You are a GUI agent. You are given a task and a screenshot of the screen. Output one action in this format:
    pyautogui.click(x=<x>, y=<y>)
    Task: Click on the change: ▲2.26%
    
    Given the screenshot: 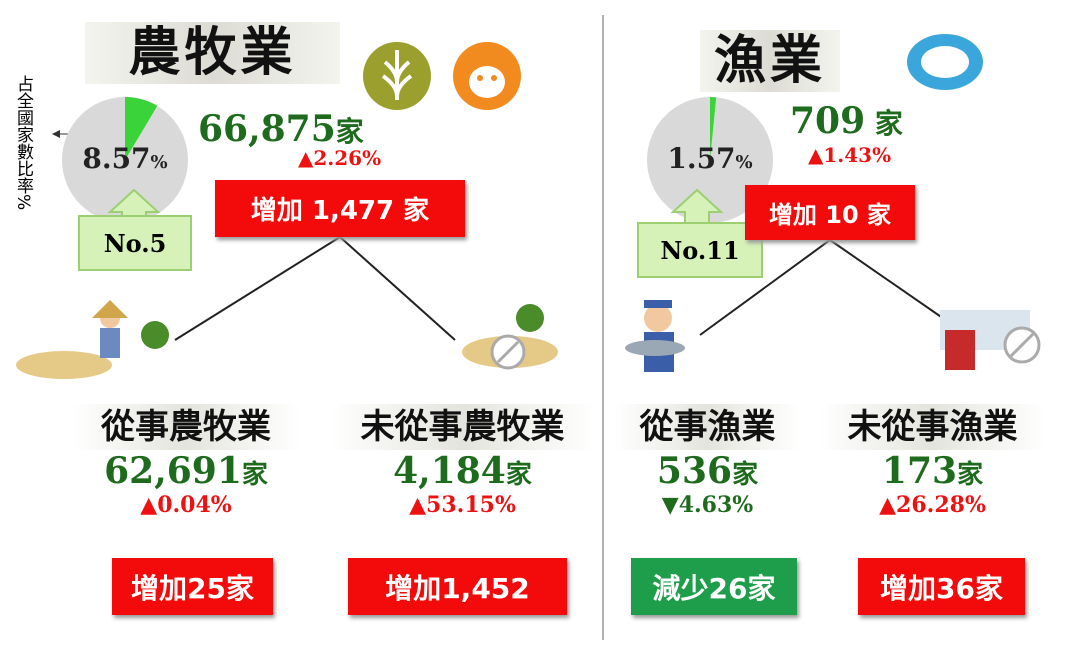 What is the action you would take?
    pyautogui.click(x=340, y=158)
    